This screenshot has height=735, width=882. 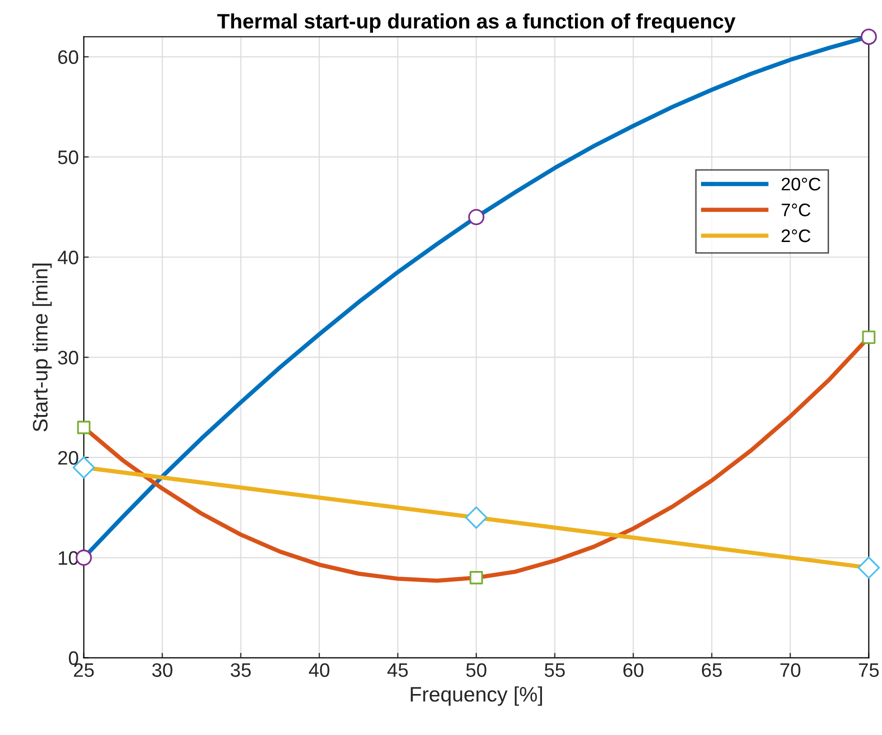 I want to click on y-tick-label: 20, so click(x=68, y=457).